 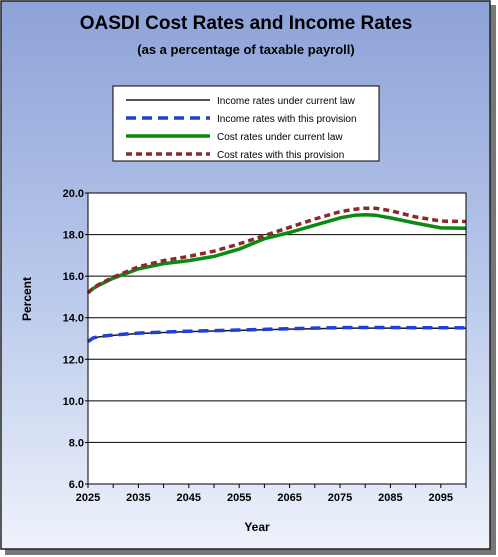 What do you see at coordinates (239, 498) in the screenshot?
I see `x-tick-label: 2055` at bounding box center [239, 498].